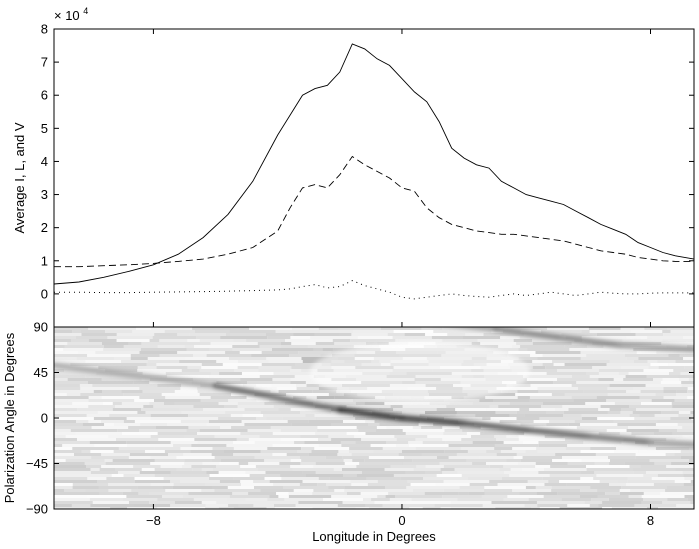 The height and width of the screenshot is (549, 699). I want to click on heatmap-bright-region, so click(420, 372).